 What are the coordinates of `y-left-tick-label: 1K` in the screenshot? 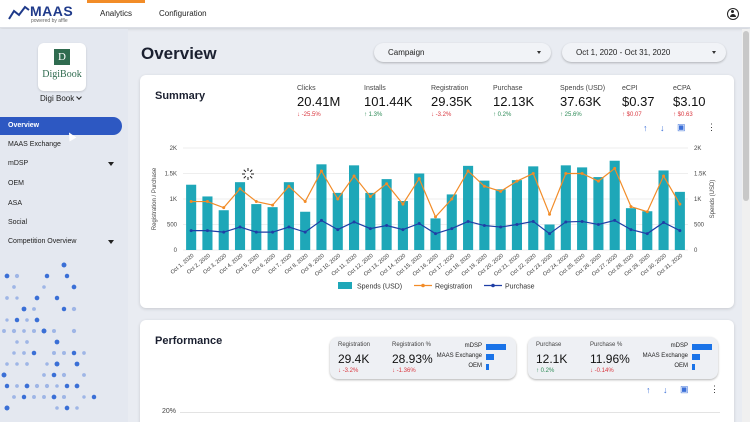 It's located at (173, 200).